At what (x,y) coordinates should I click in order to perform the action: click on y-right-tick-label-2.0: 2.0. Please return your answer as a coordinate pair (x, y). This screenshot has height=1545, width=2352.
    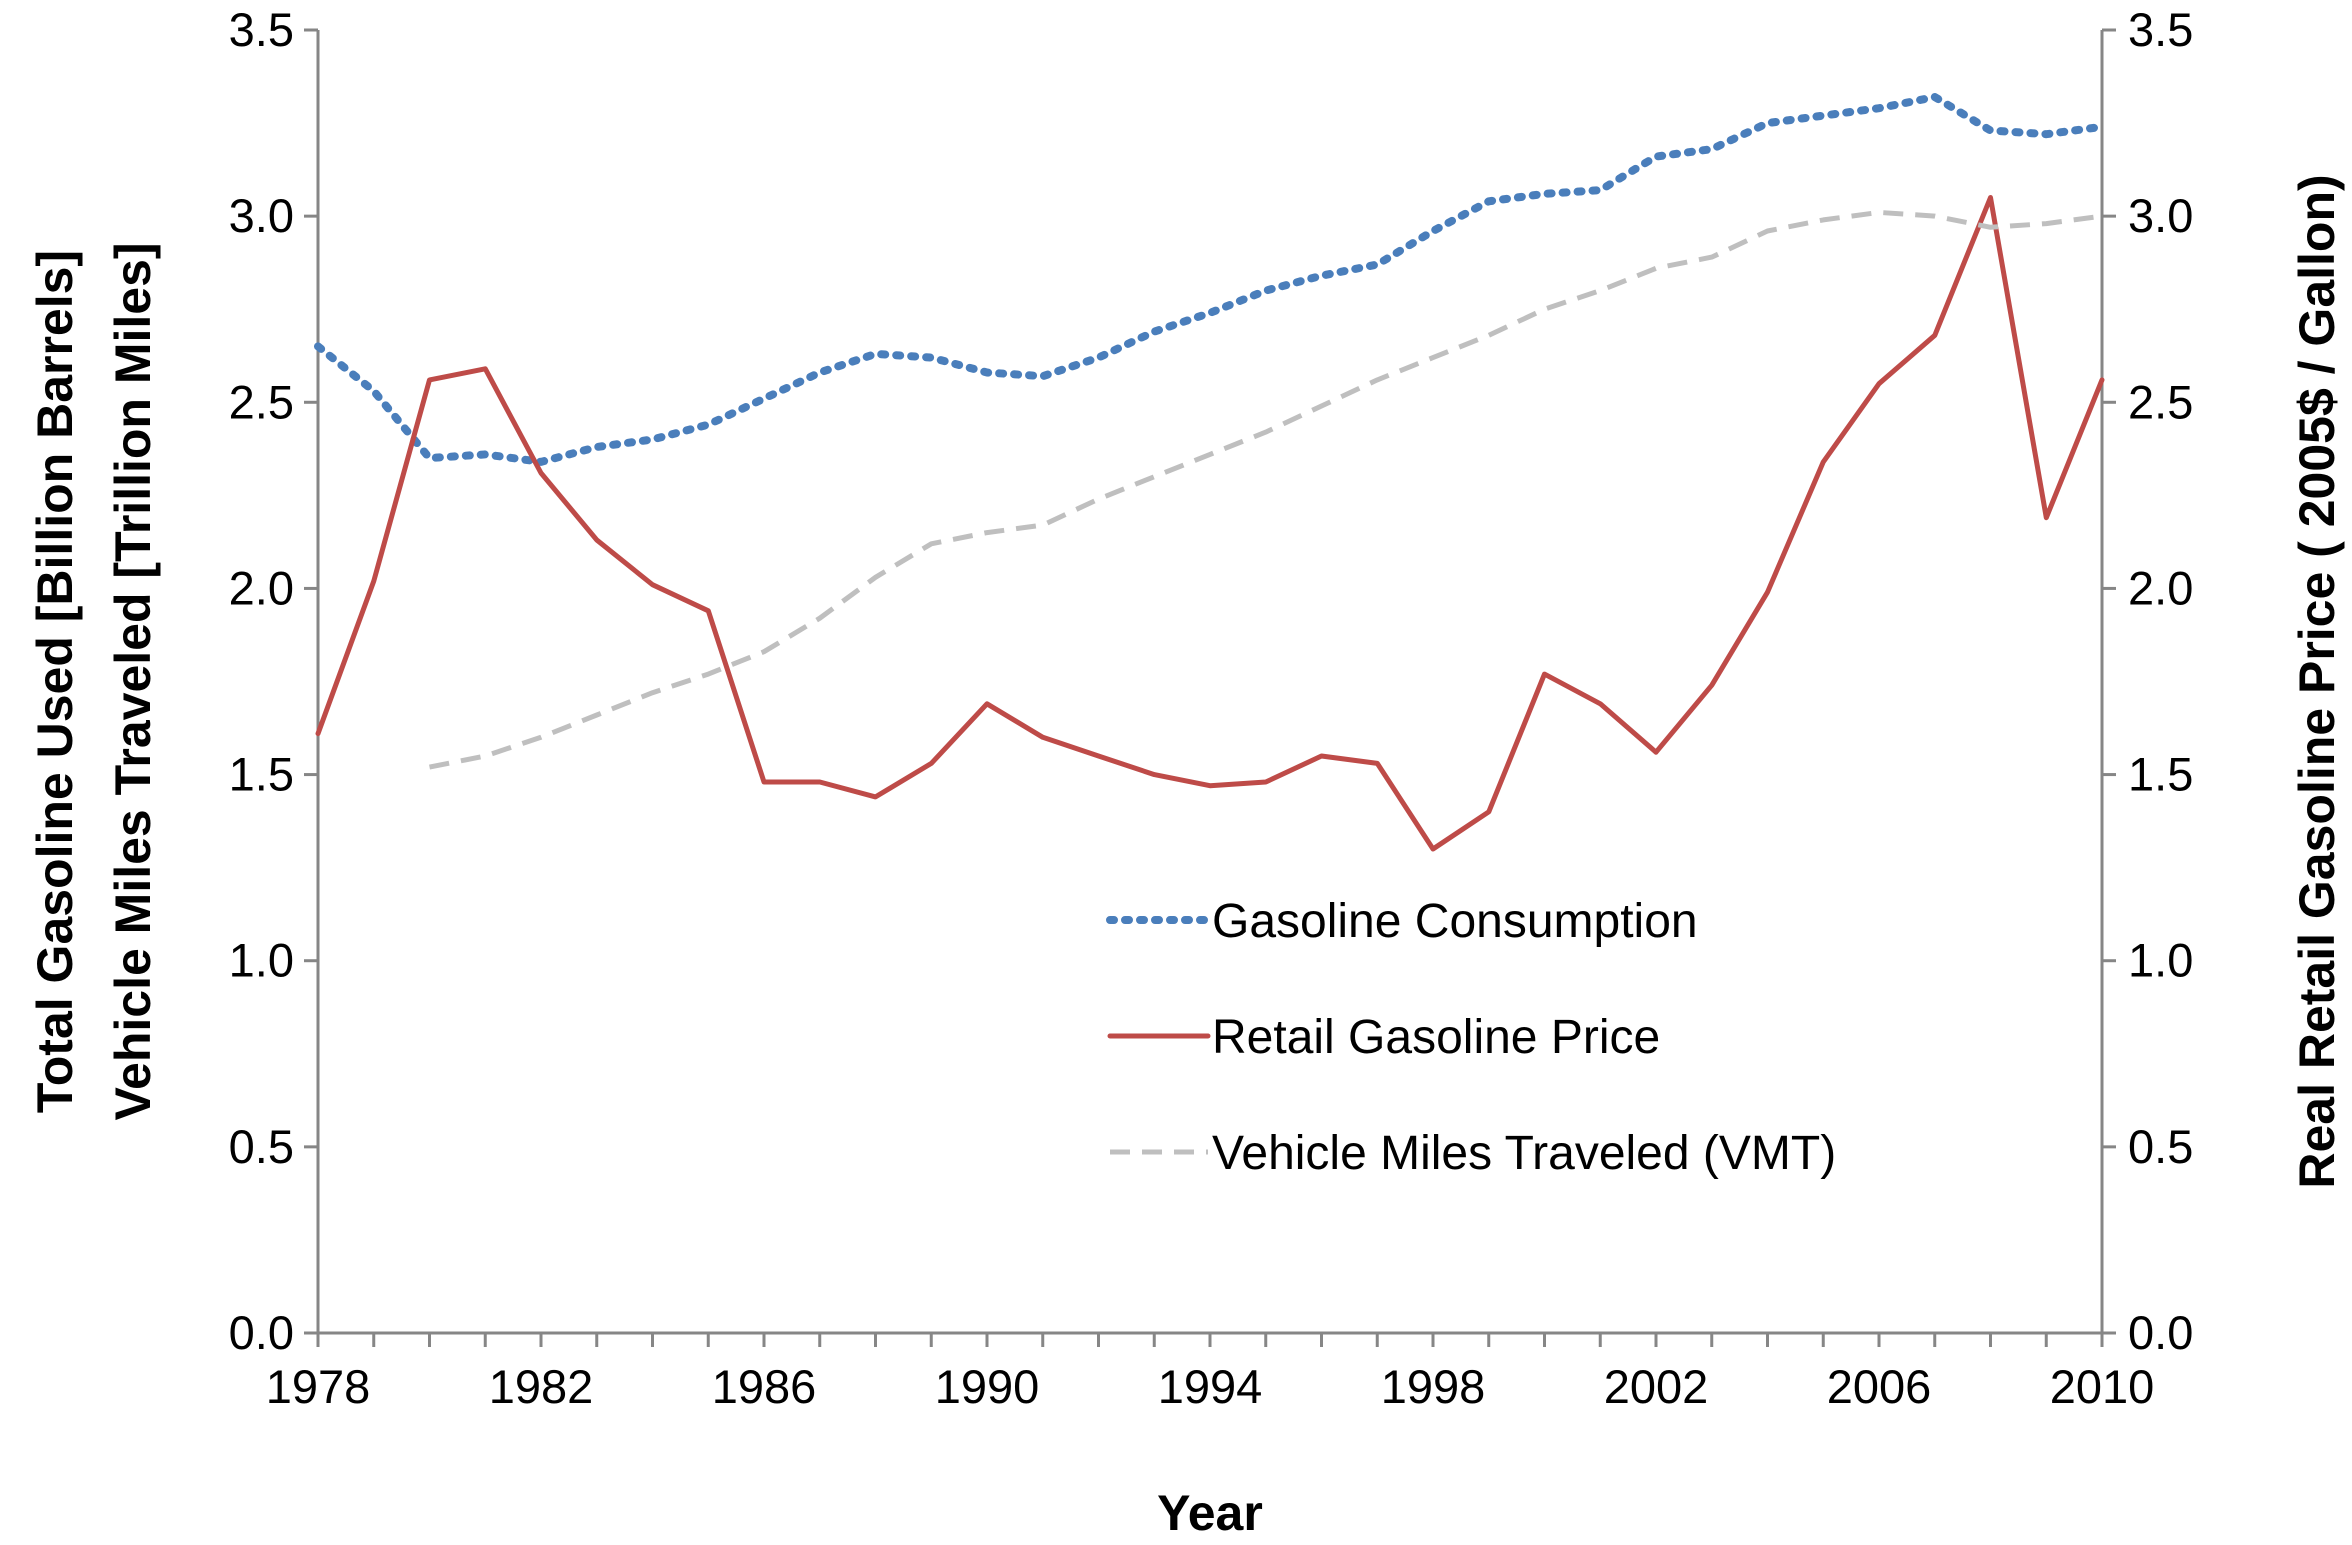
    Looking at the image, I should click on (2160, 587).